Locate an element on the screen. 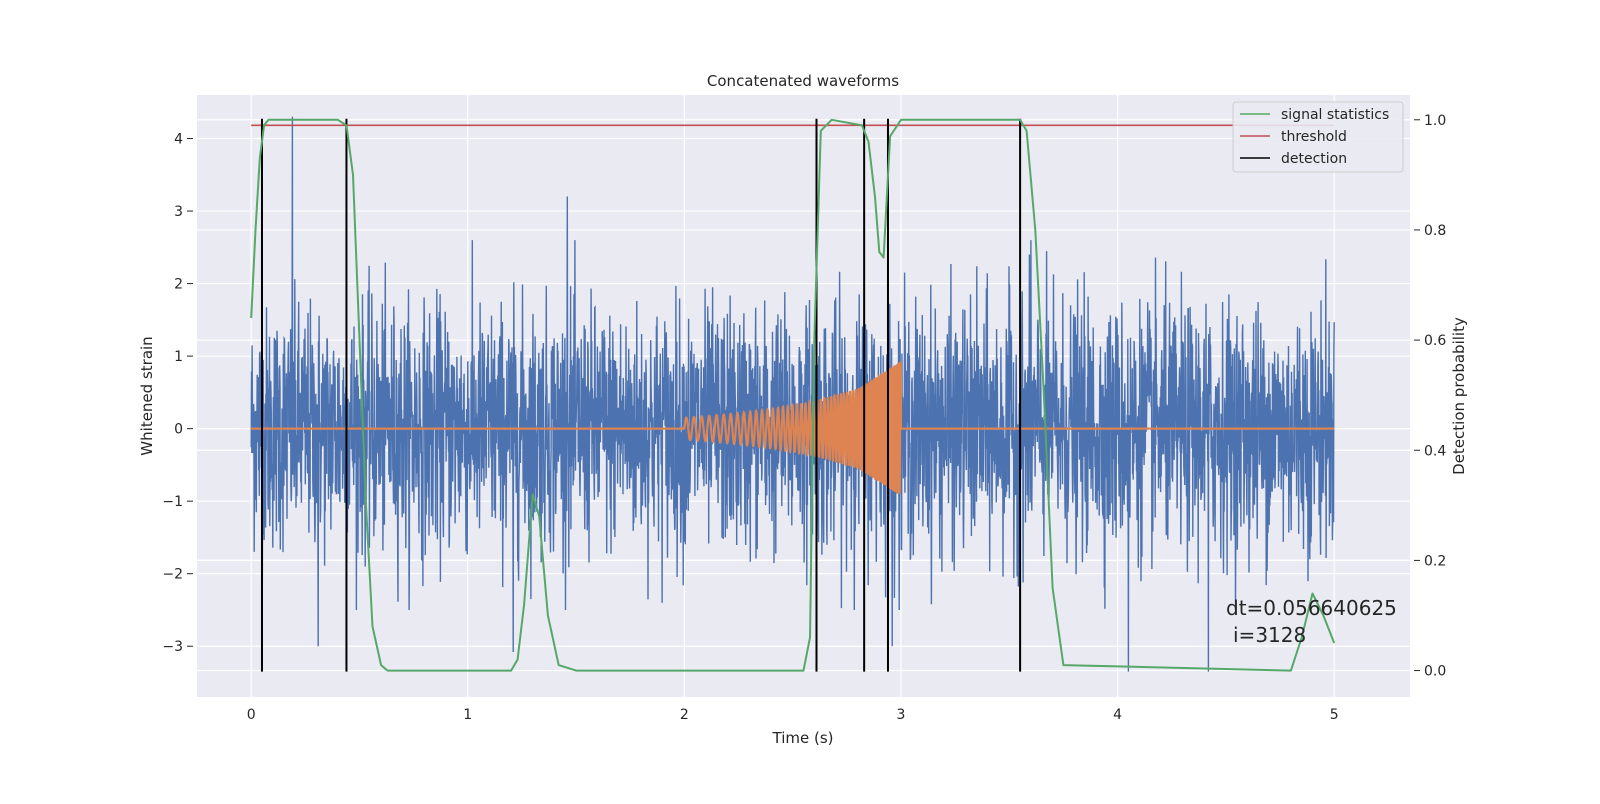 The height and width of the screenshot is (804, 1600). annotation-index: i=3128 is located at coordinates (1269, 635).